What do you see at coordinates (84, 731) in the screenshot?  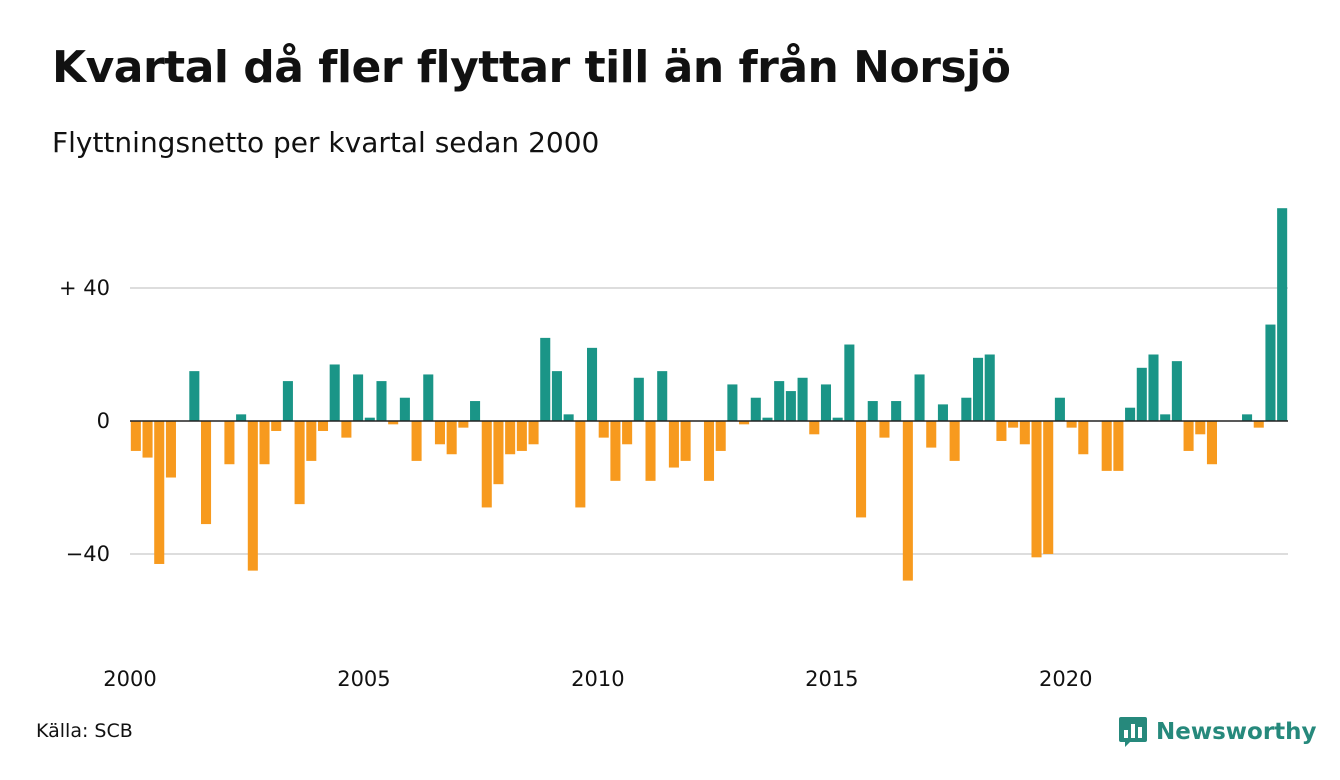 I see `source-note: Källa: SCB` at bounding box center [84, 731].